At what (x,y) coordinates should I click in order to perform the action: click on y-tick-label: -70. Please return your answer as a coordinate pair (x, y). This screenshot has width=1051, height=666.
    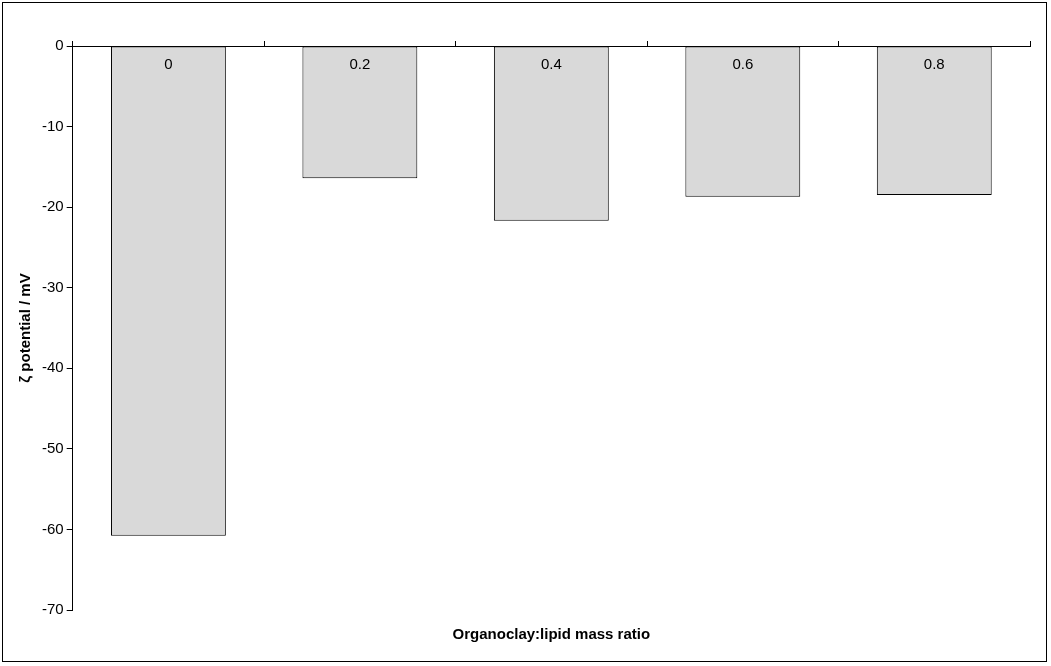
    Looking at the image, I should click on (52, 609).